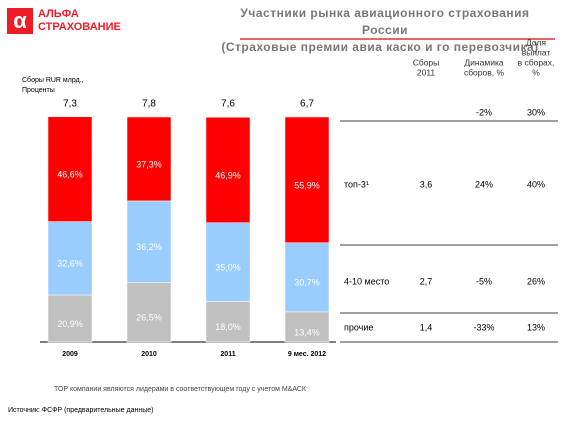 The height and width of the screenshot is (423, 565). I want to click on table-cell: 2,7, so click(426, 281).